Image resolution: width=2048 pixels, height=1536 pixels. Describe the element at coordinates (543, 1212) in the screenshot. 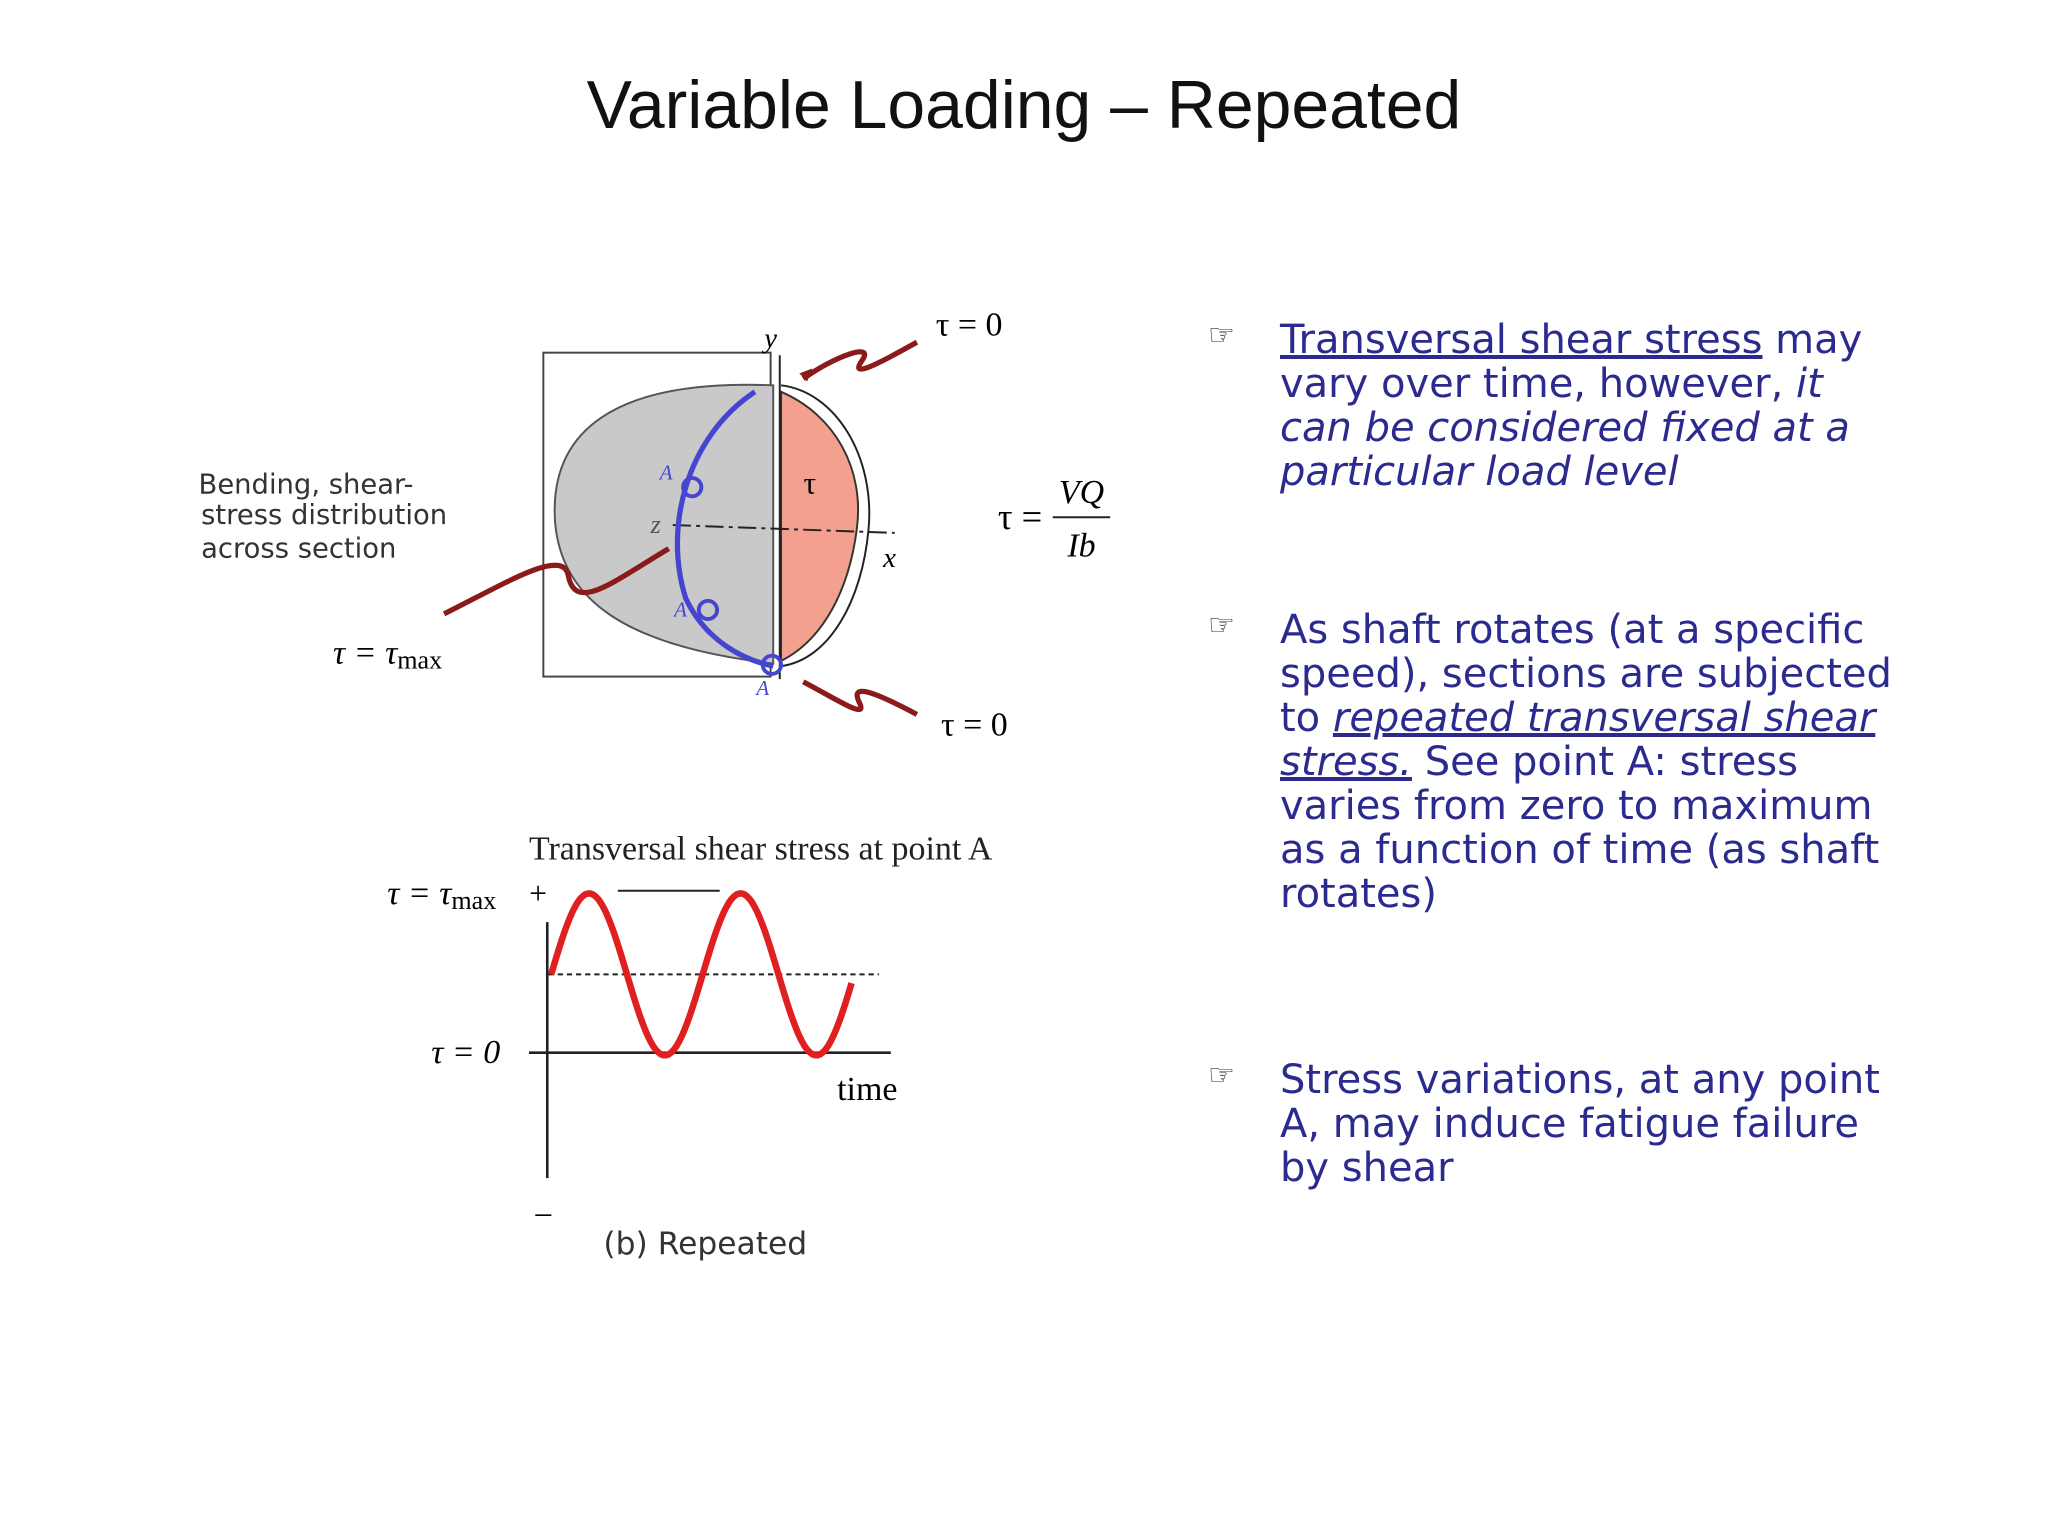

I see `minus-sign: –` at that location.